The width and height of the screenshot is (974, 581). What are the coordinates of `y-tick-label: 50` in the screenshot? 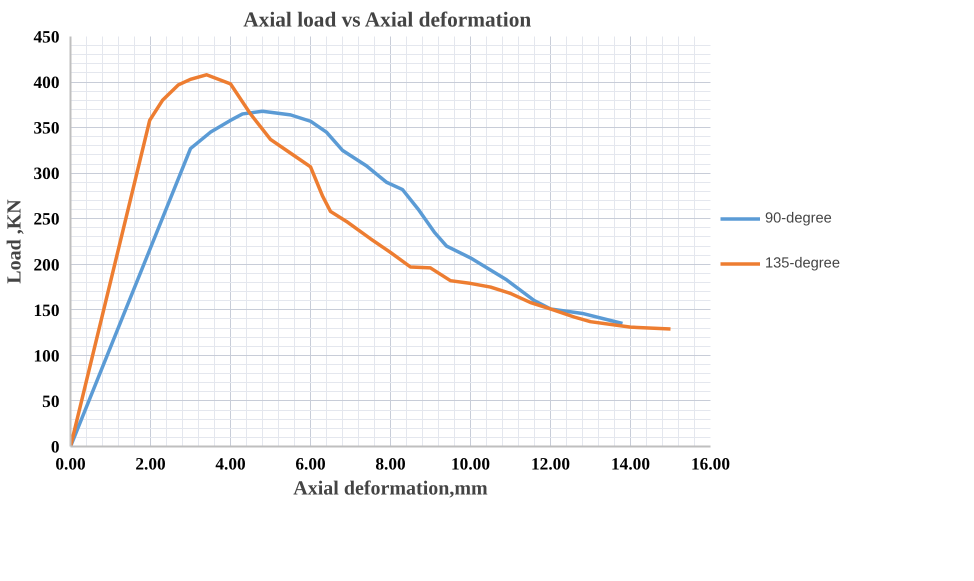 It's located at (51, 401).